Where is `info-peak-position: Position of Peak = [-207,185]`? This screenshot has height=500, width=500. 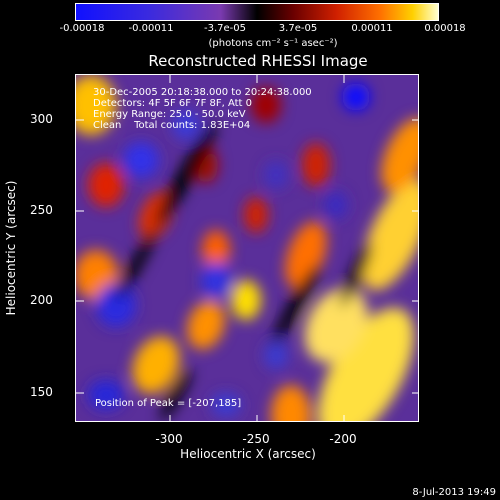
info-peak-position: Position of Peak = [-207,185] is located at coordinates (168, 403).